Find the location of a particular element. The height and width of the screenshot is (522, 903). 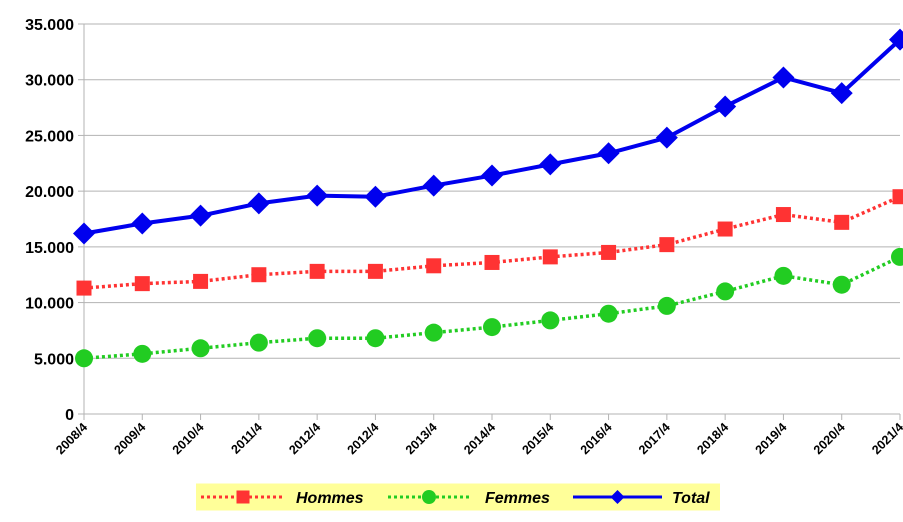

legend-item-total: Total is located at coordinates (641, 498).